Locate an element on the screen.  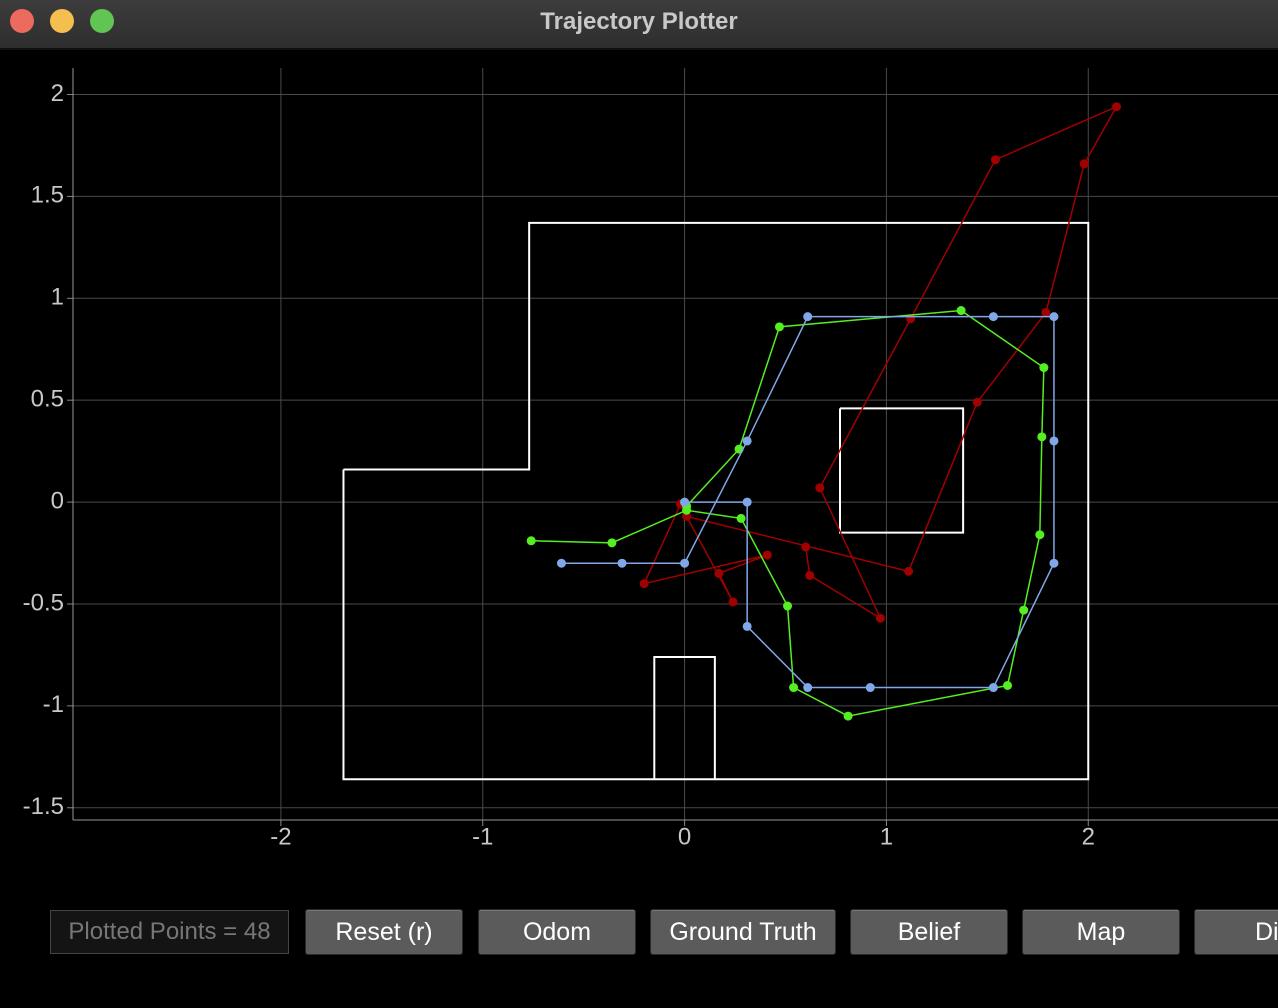
button: Ground Truth is located at coordinates (743, 932).